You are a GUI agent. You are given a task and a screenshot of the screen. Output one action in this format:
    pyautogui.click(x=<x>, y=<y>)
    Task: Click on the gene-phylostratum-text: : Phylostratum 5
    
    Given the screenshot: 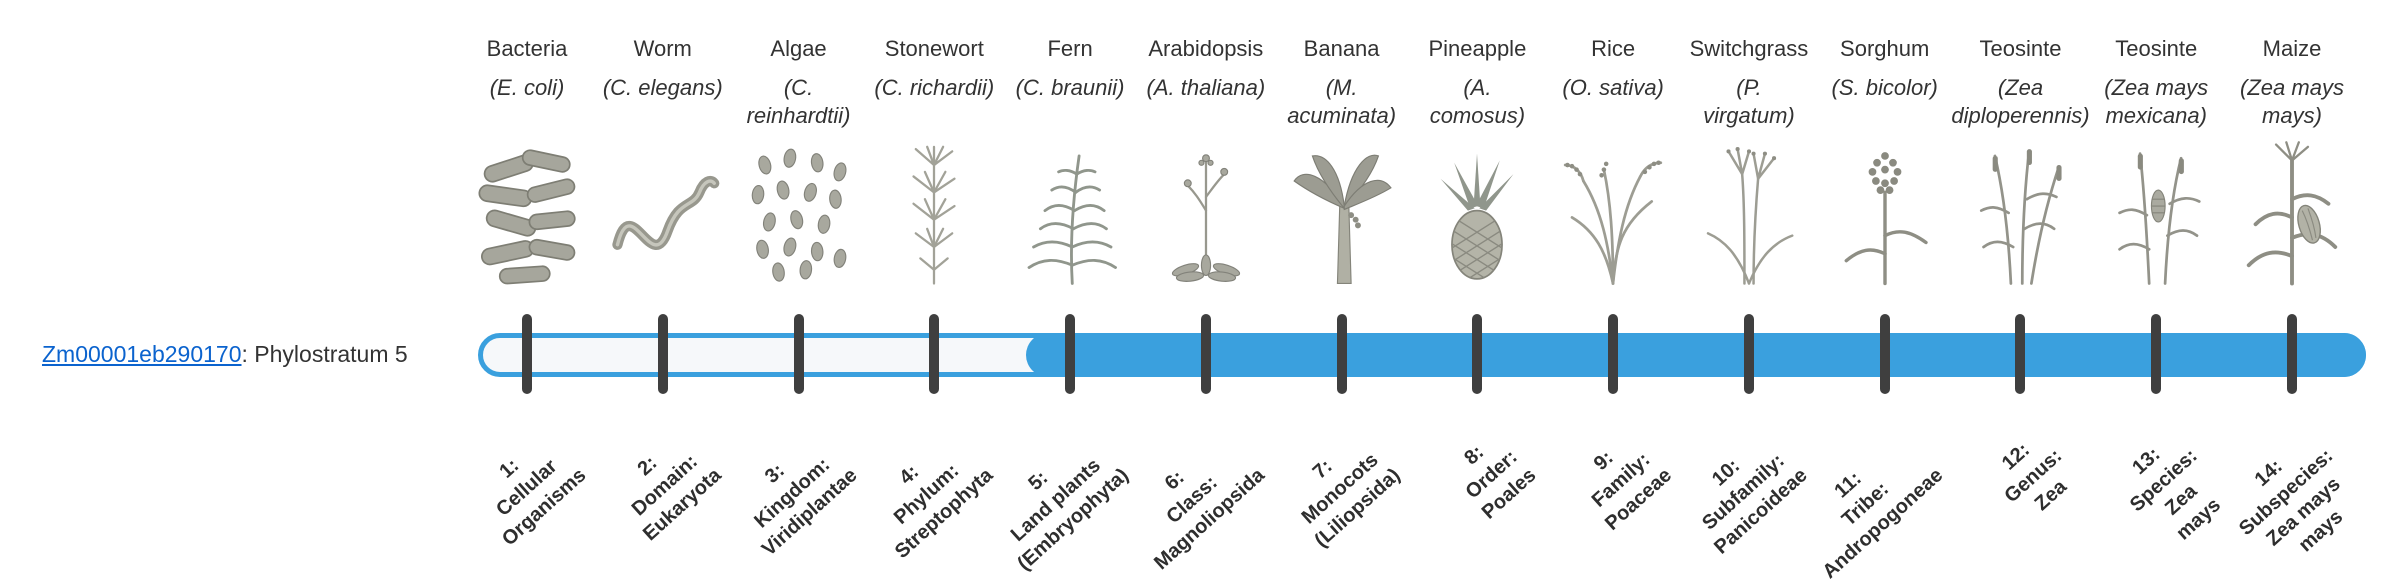 What is the action you would take?
    pyautogui.click(x=324, y=354)
    